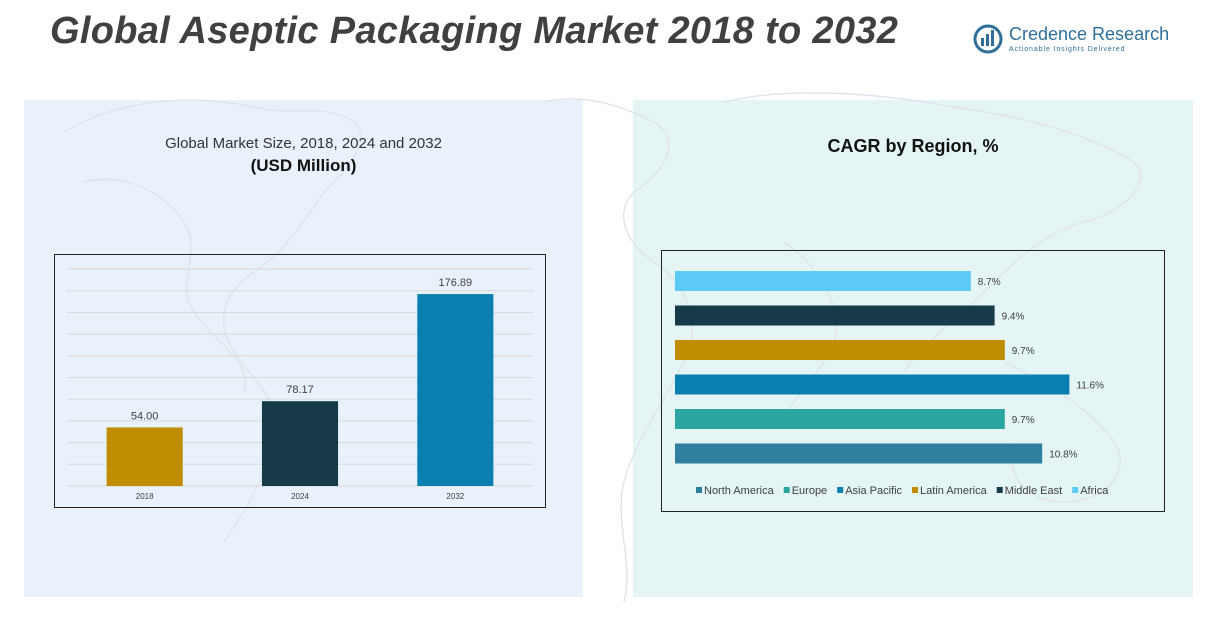  I want to click on bar-africa, so click(823, 281).